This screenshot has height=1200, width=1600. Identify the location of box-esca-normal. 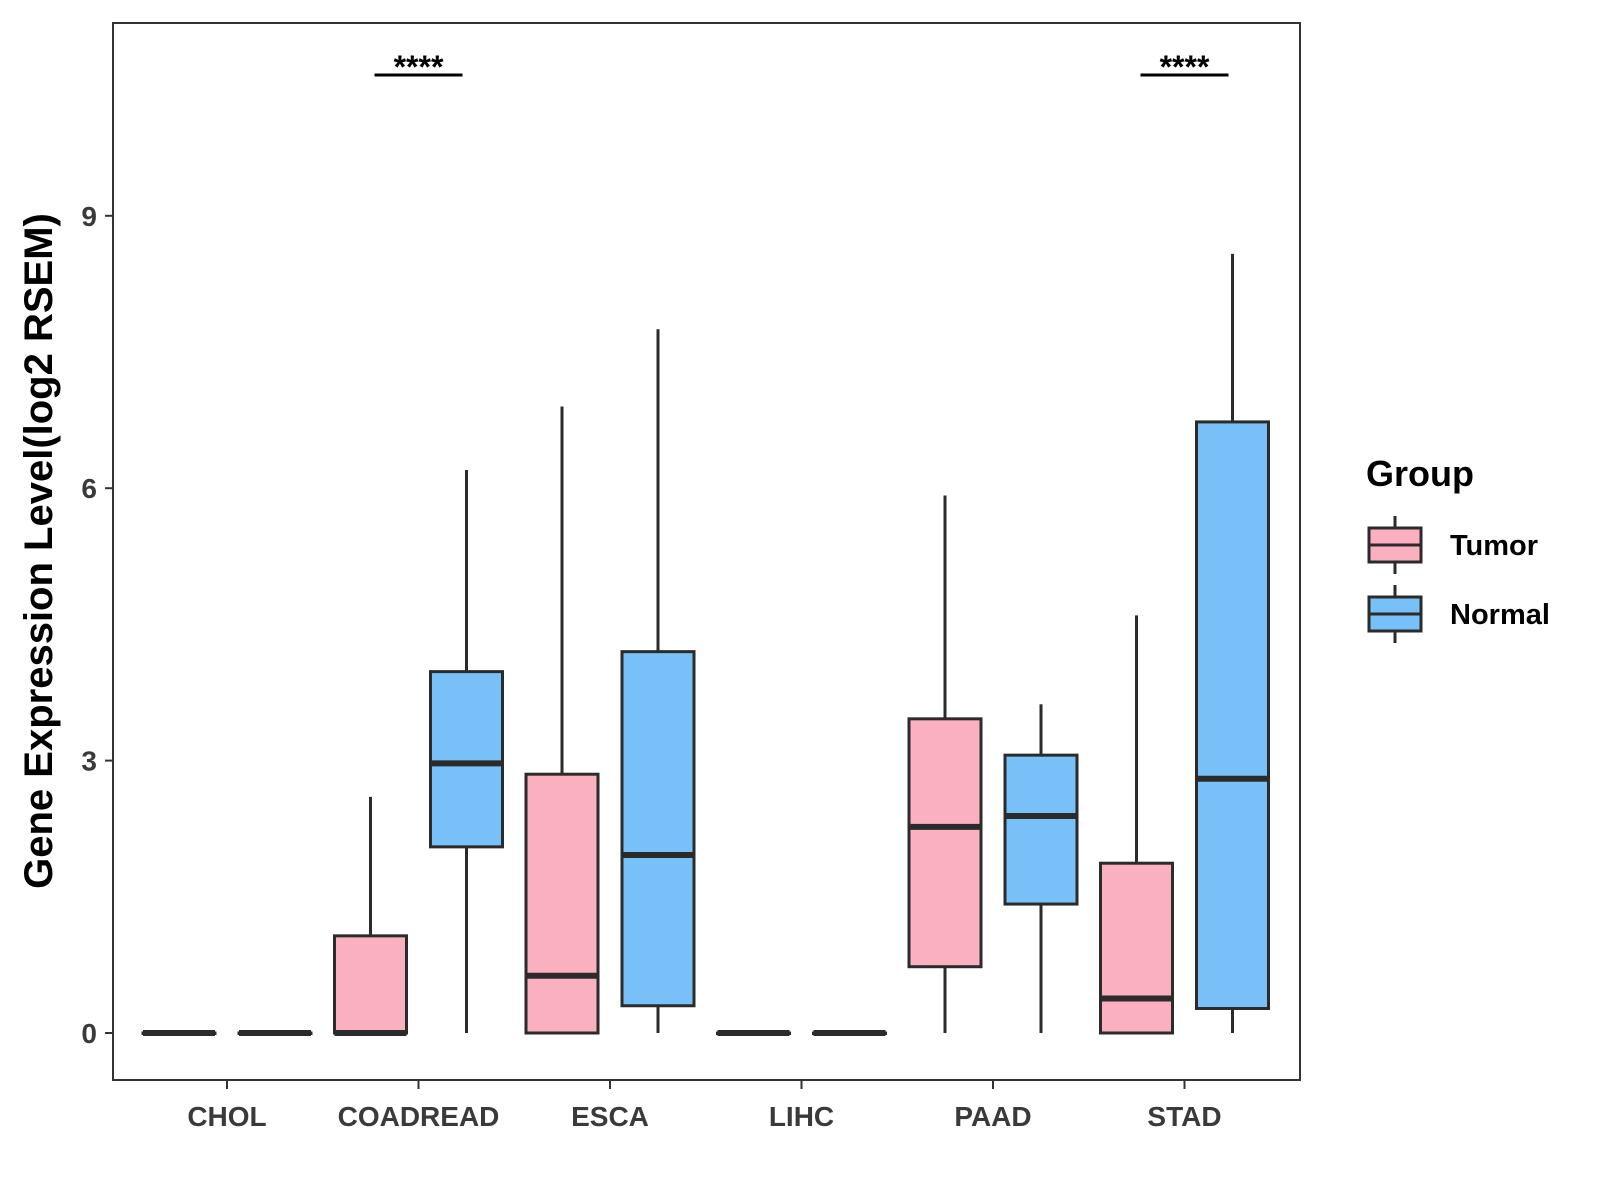
(658, 681).